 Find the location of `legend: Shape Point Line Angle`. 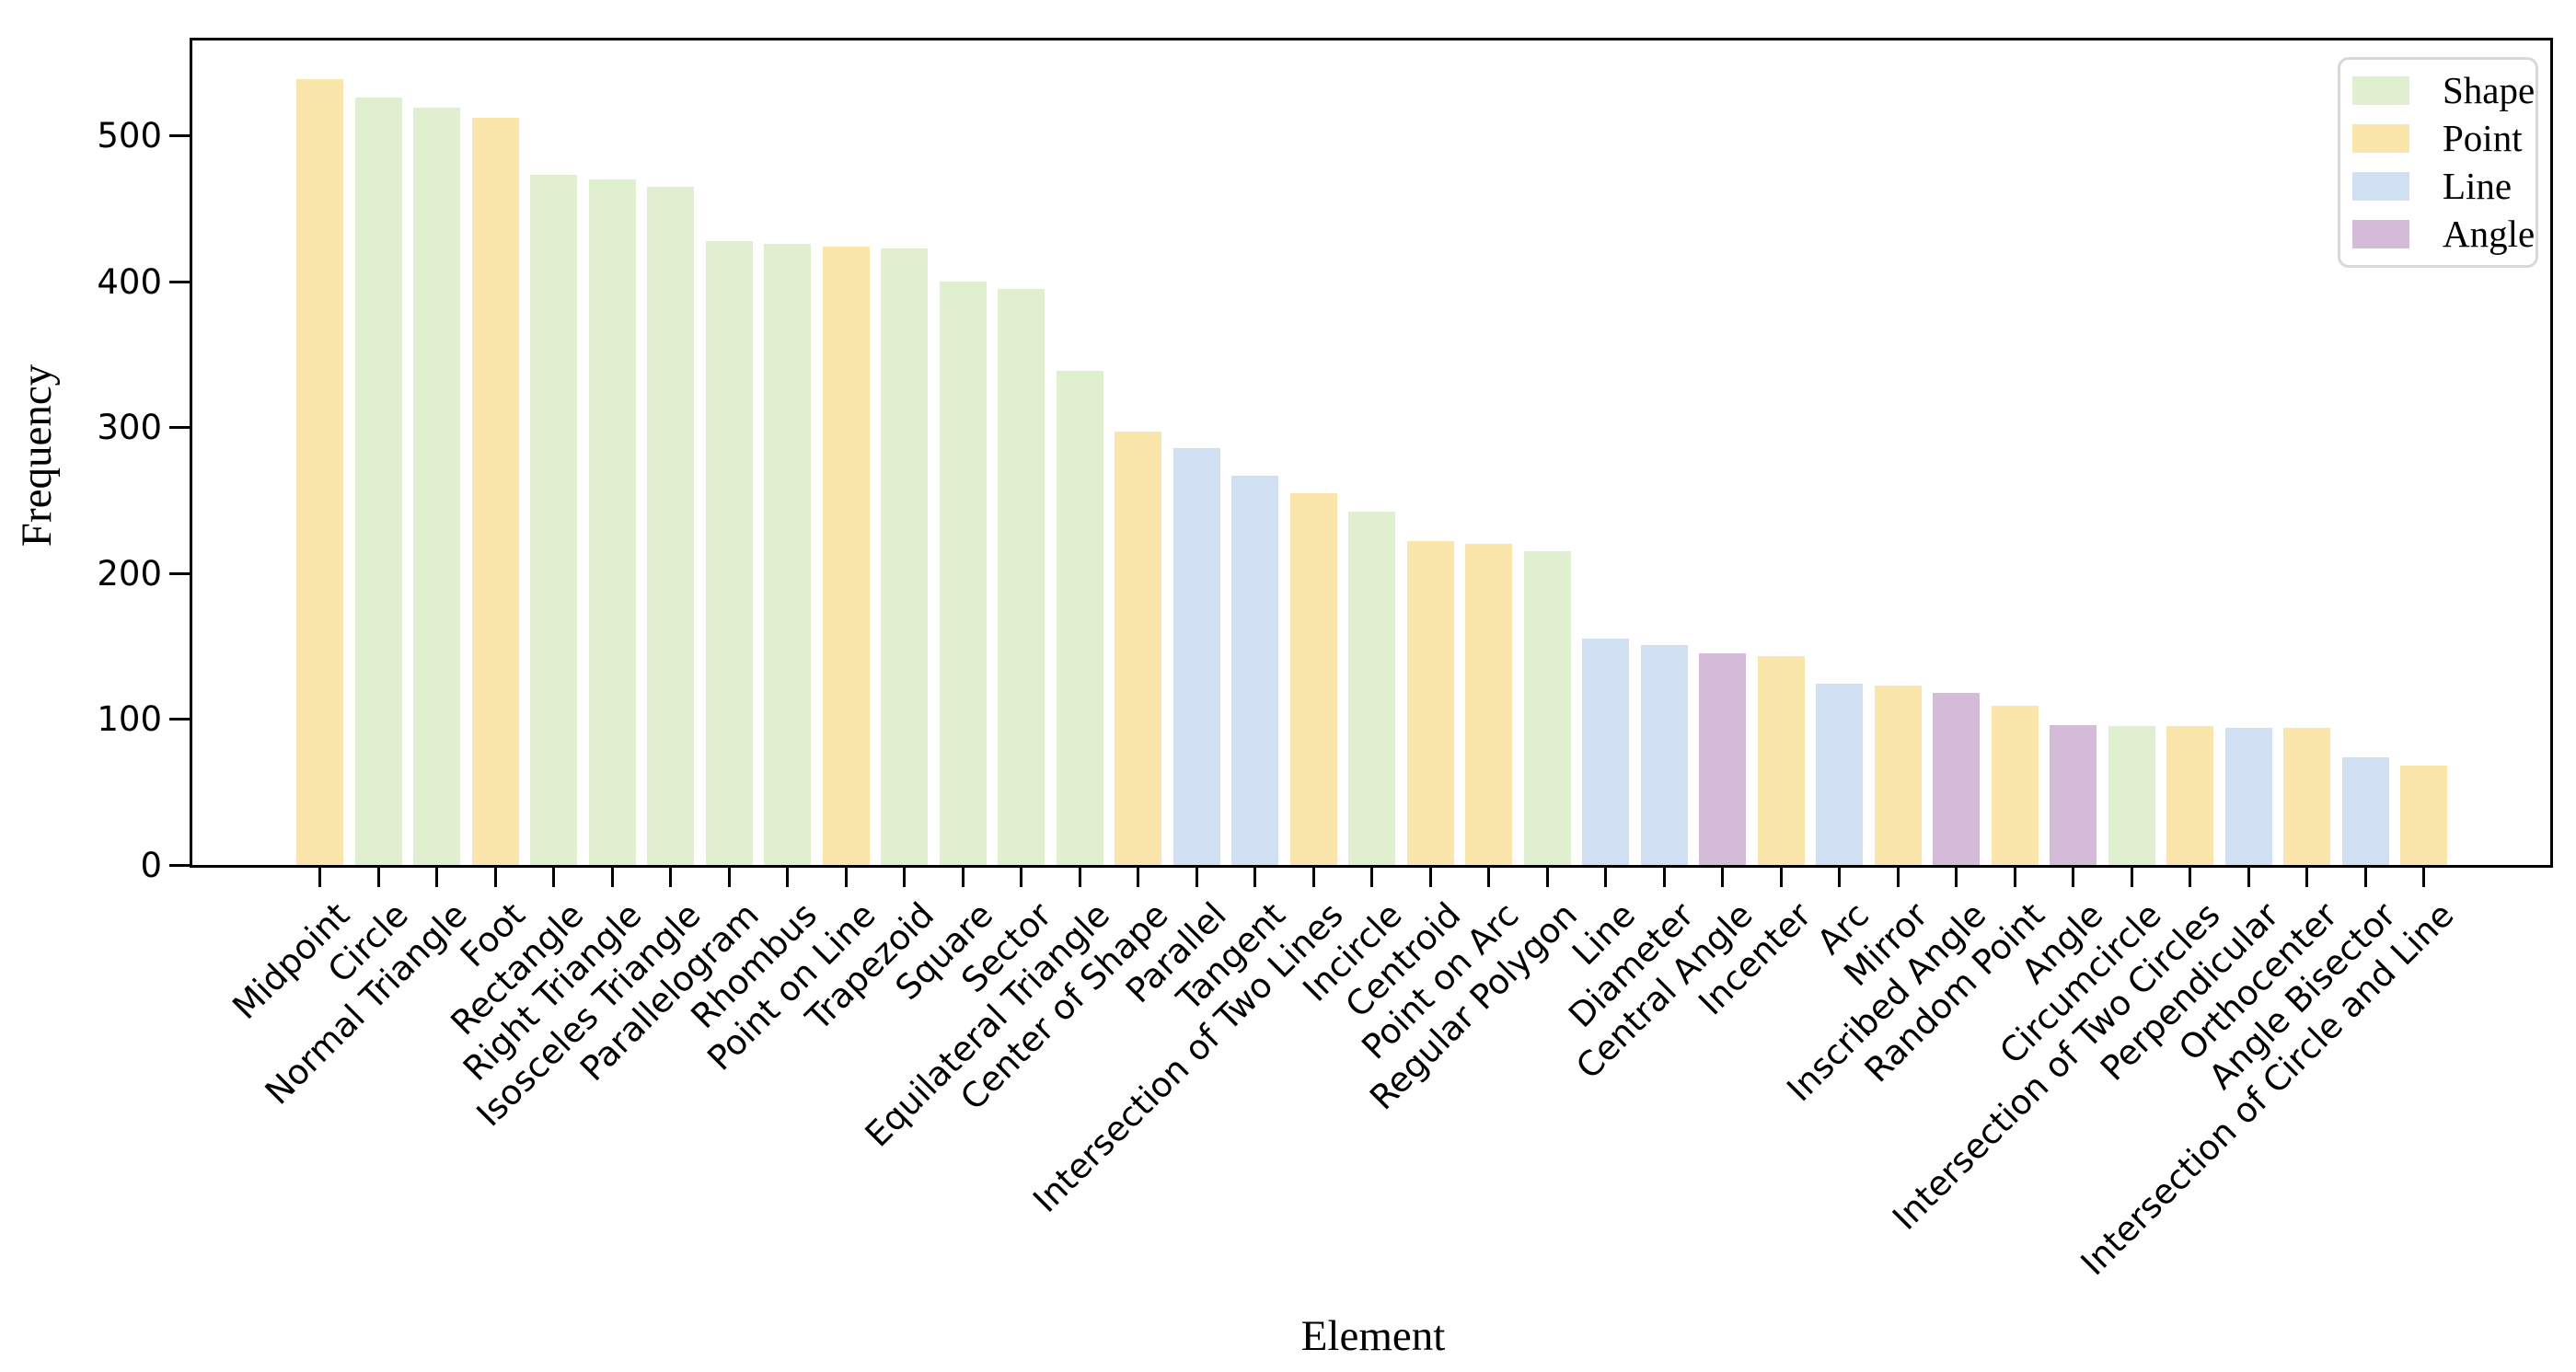

legend: Shape Point Line Angle is located at coordinates (2438, 162).